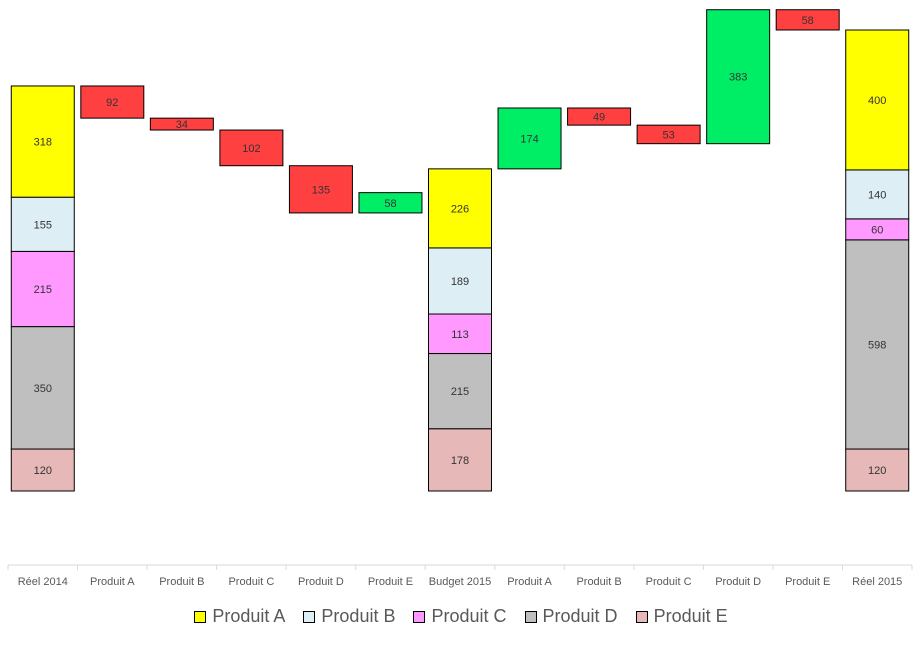 This screenshot has width=922, height=648. What do you see at coordinates (358, 616) in the screenshot?
I see `legend-label: Produit B` at bounding box center [358, 616].